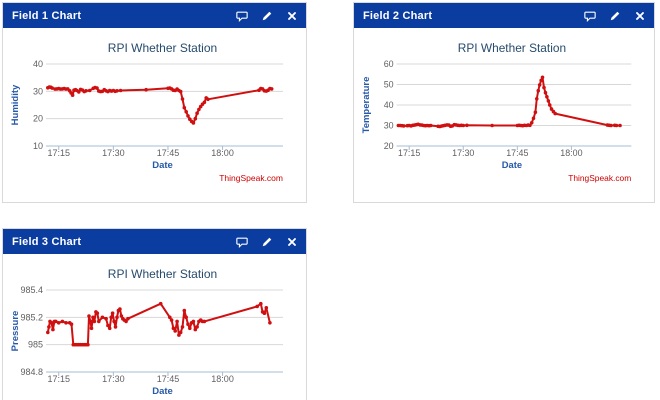 Image resolution: width=660 pixels, height=400 pixels. What do you see at coordinates (398, 15) in the screenshot?
I see `panel-title: Field 2 Chart` at bounding box center [398, 15].